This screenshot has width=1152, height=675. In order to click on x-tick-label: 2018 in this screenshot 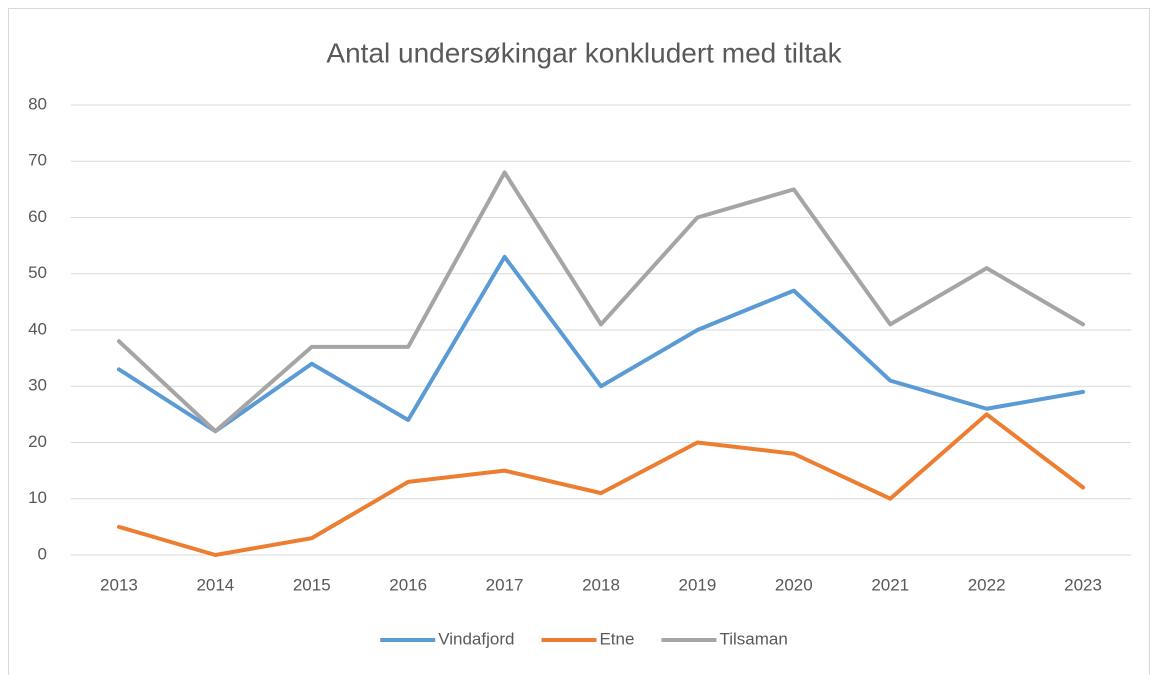, I will do `click(601, 584)`.